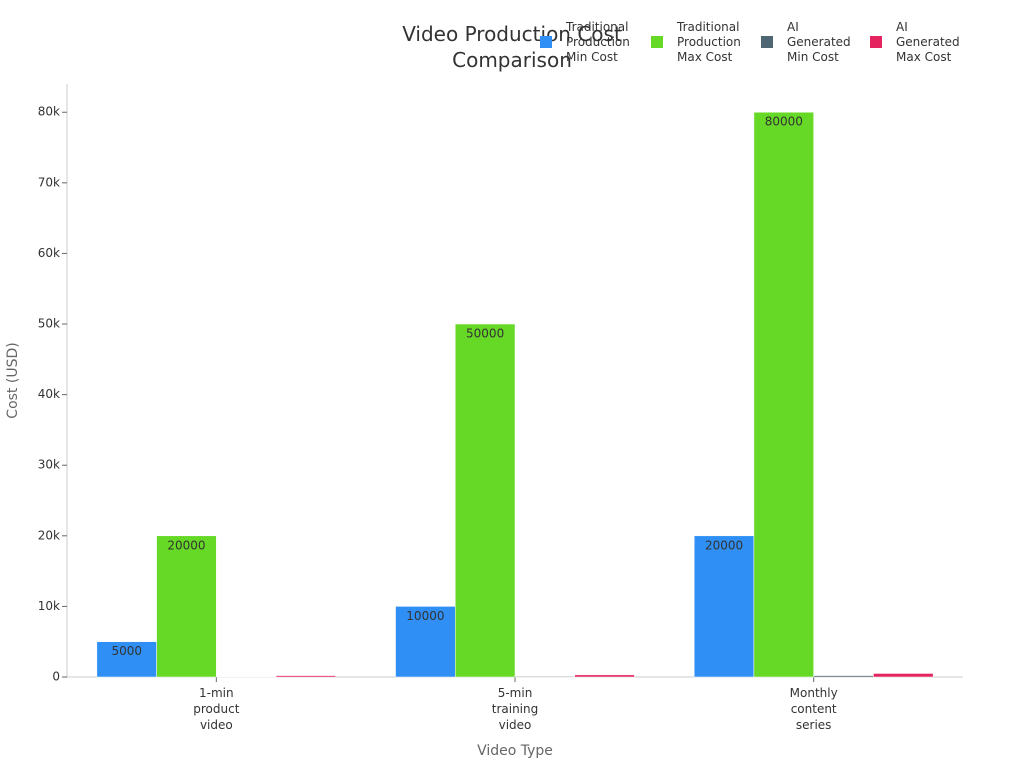 This screenshot has height=768, width=1024. I want to click on data-label: 50000, so click(485, 334).